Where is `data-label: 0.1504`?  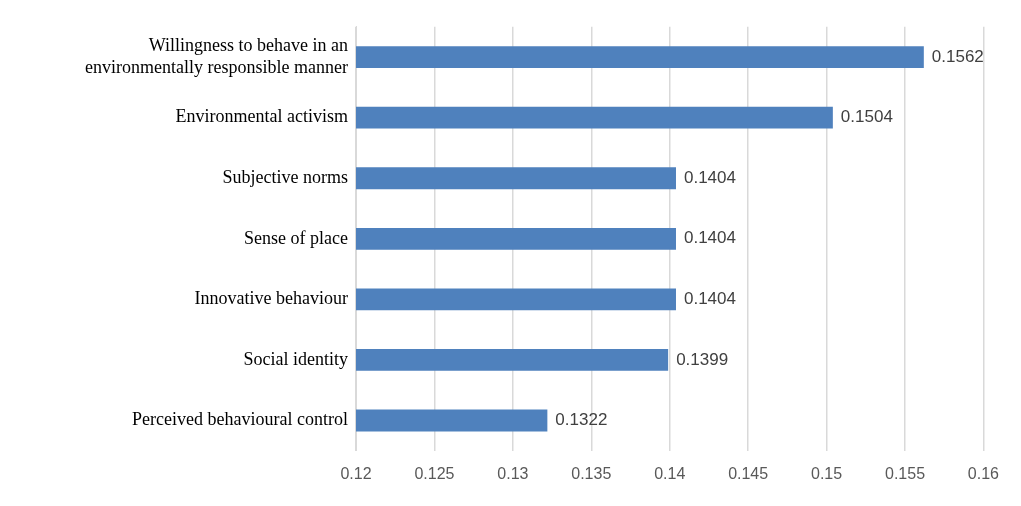
data-label: 0.1504 is located at coordinates (866, 117).